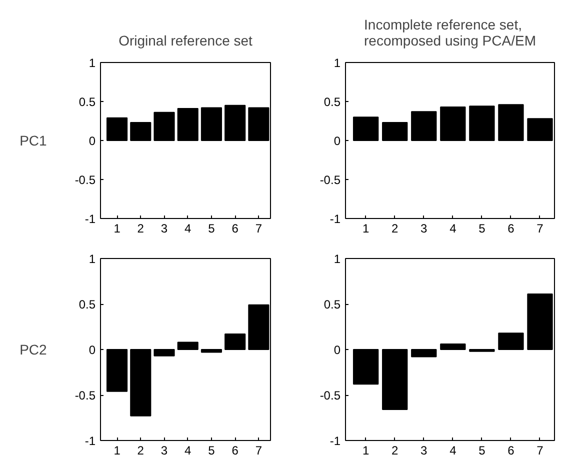 The image size is (577, 464). I want to click on chart-title: Original reference set, so click(185, 40).